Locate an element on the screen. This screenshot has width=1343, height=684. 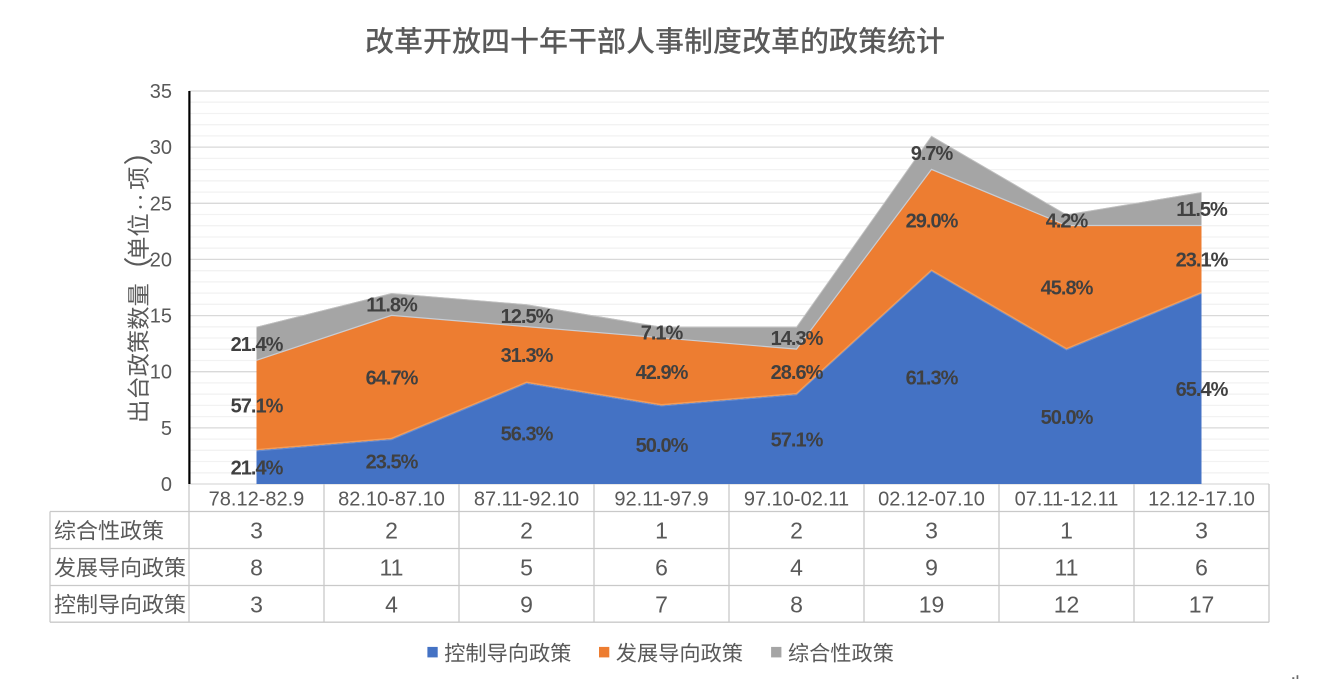
svg-text: 7.1% is located at coordinates (662, 334).